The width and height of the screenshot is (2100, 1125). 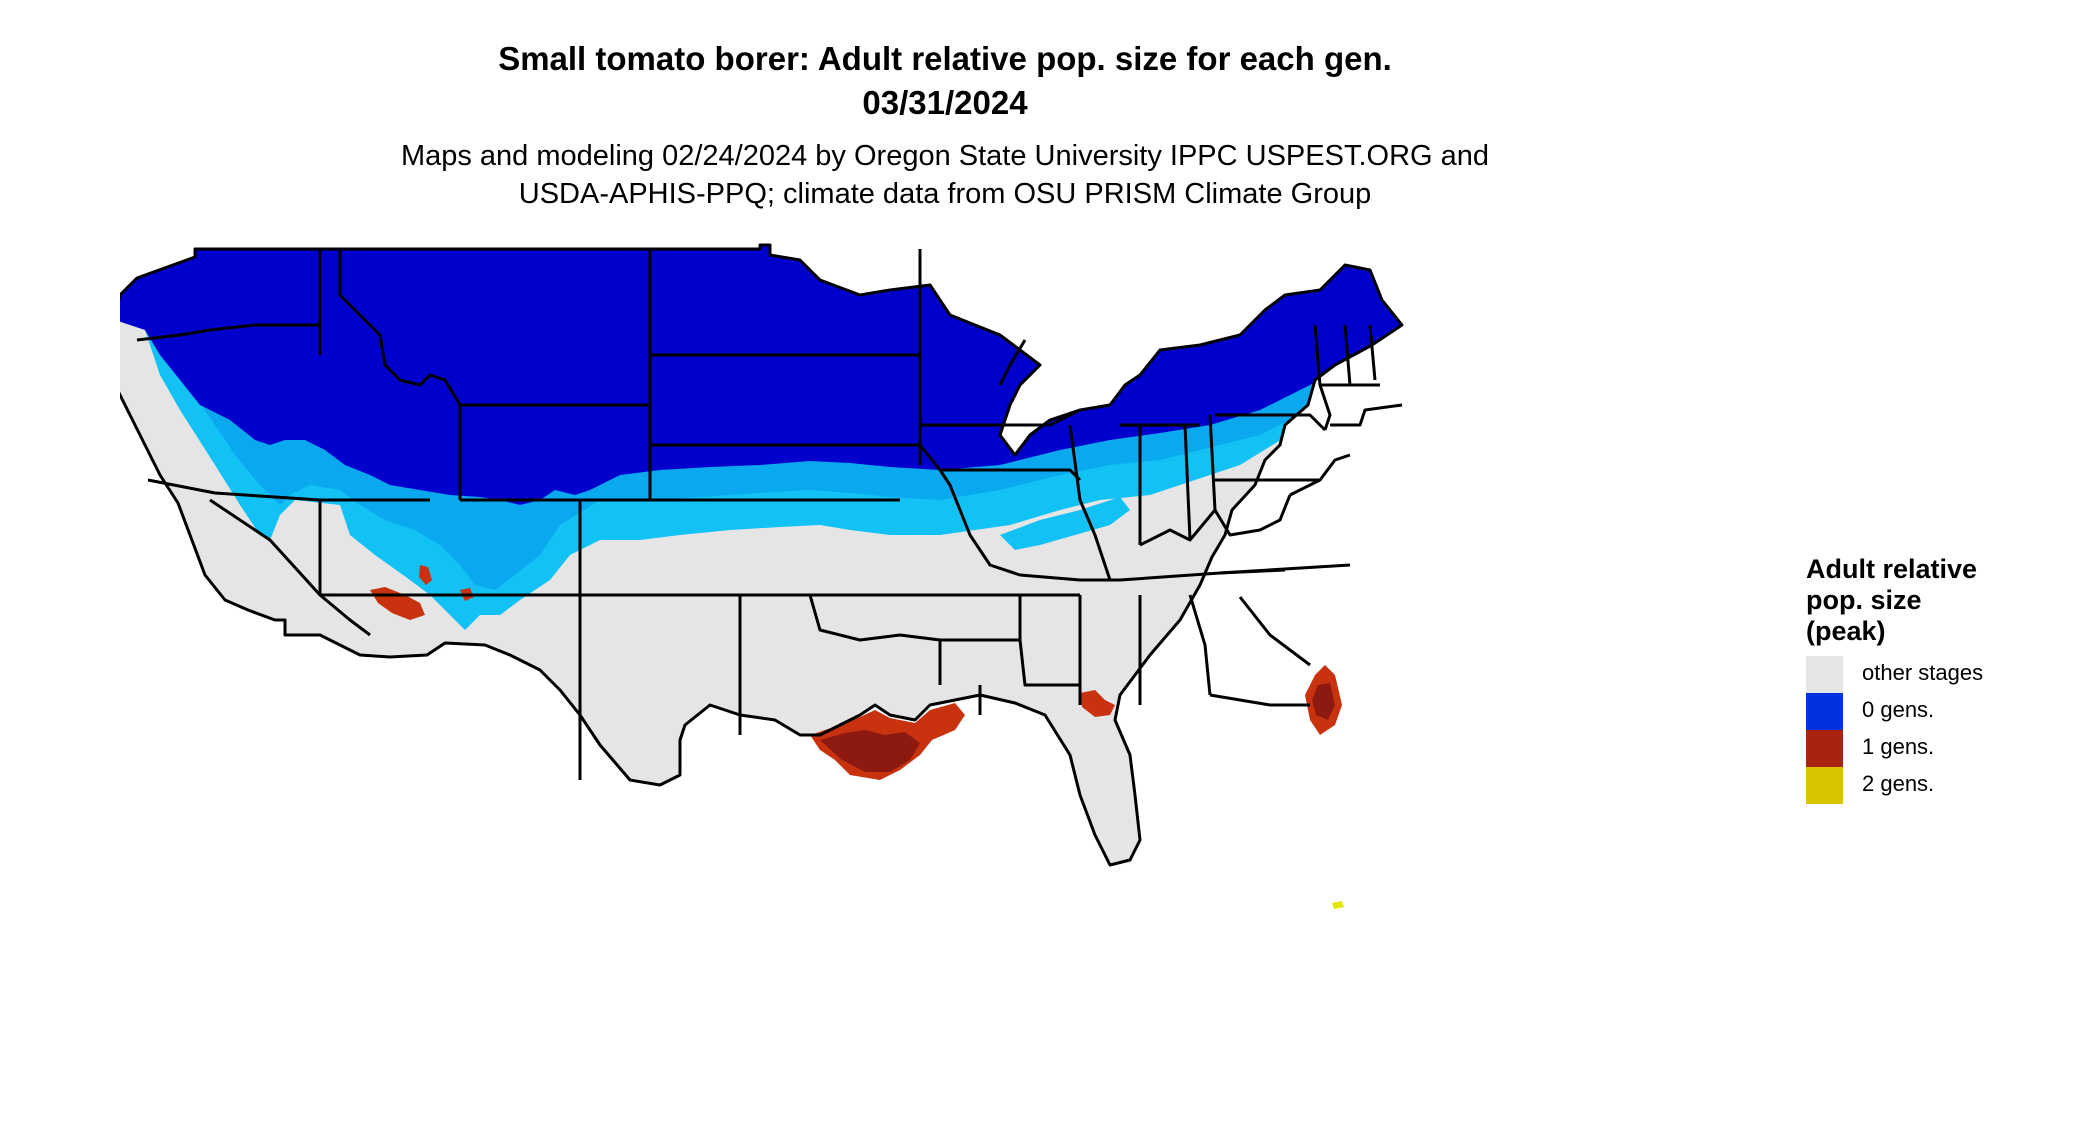 What do you see at coordinates (1864, 600) in the screenshot?
I see `legend-title-line2: pop. size` at bounding box center [1864, 600].